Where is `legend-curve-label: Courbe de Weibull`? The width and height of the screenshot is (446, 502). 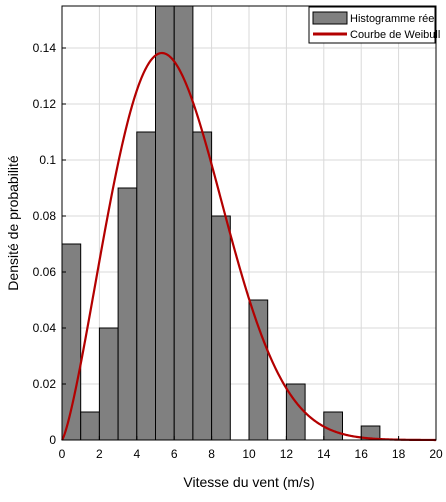 legend-curve-label: Courbe de Weibull is located at coordinates (395, 35).